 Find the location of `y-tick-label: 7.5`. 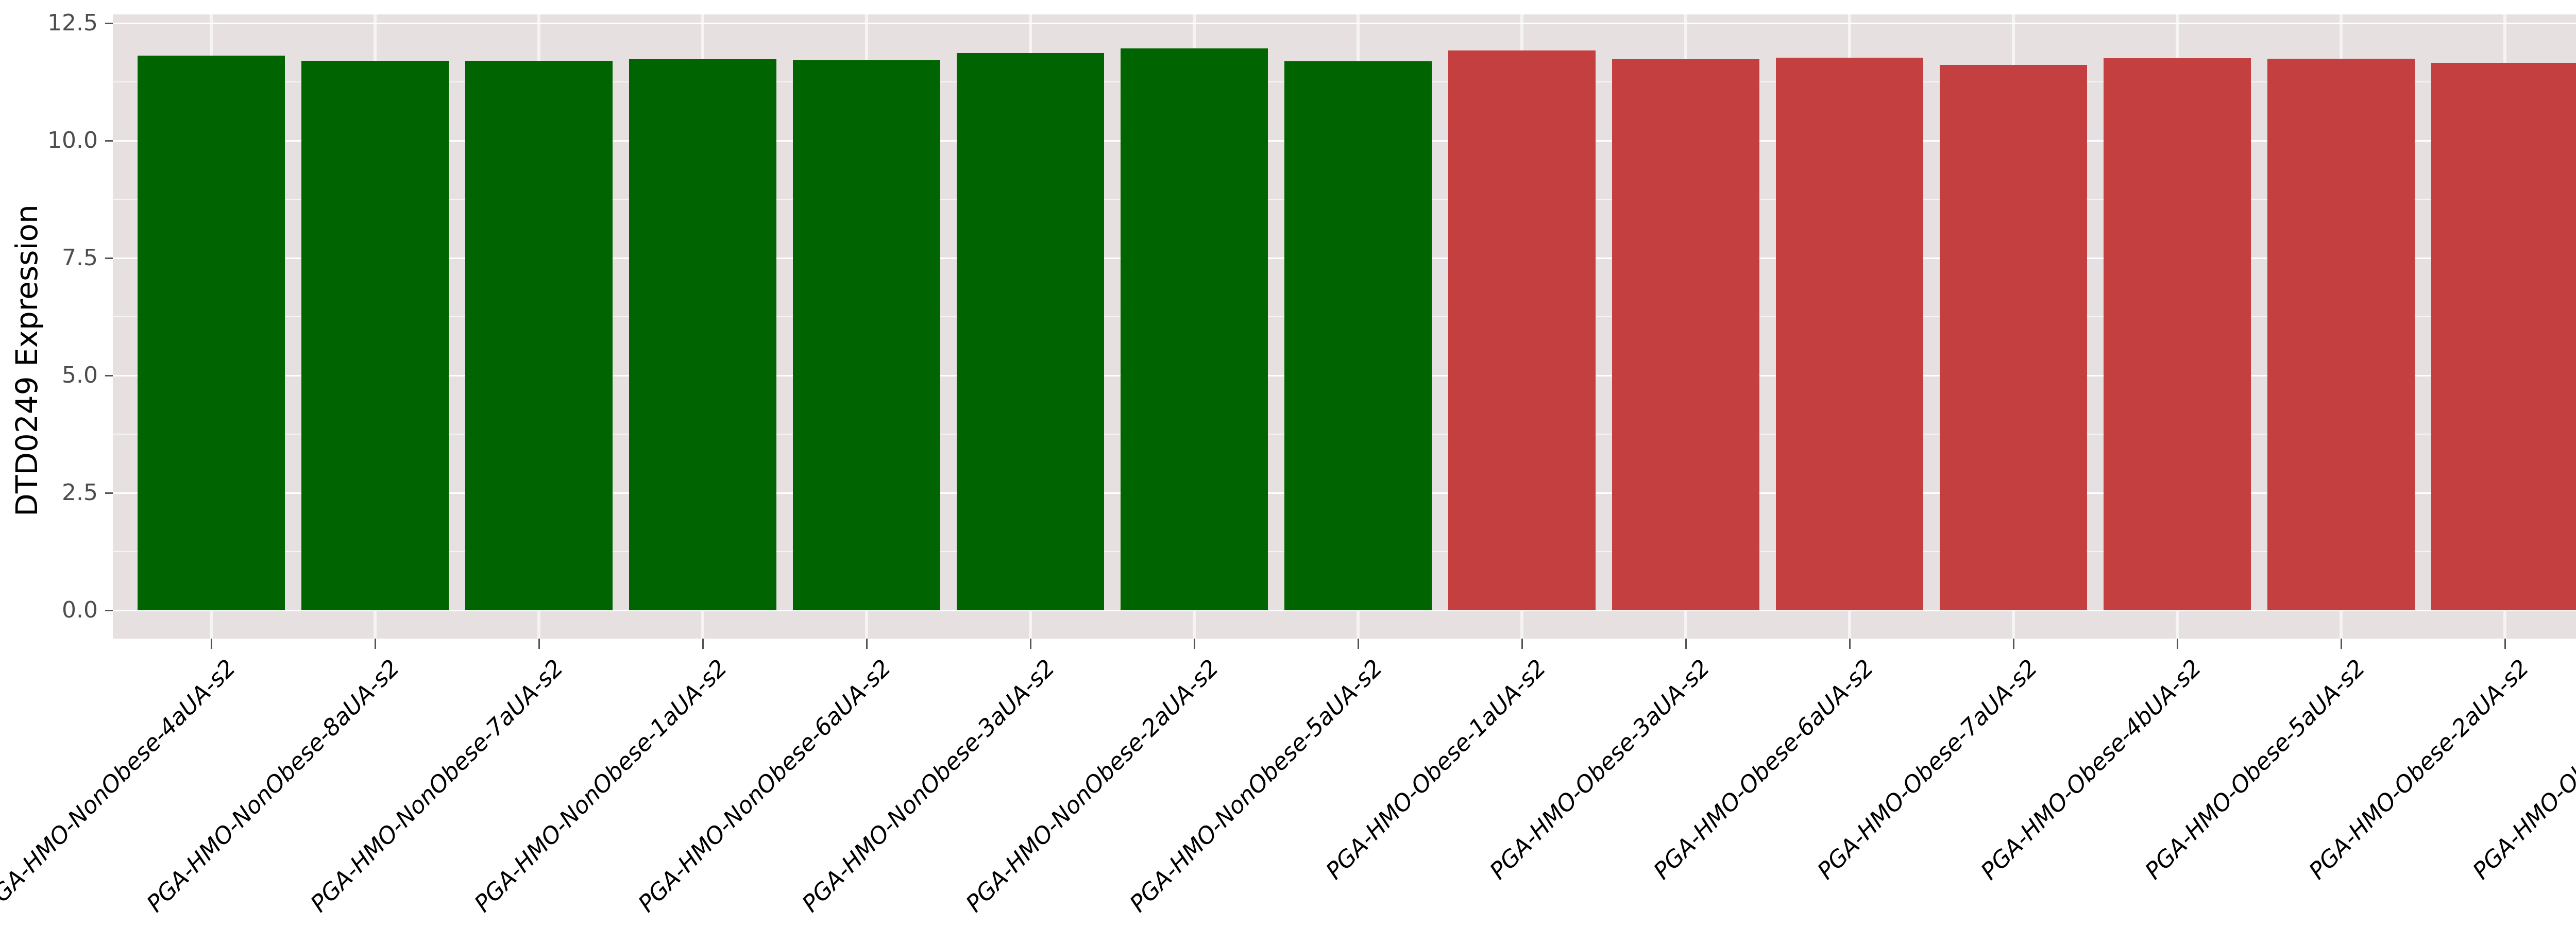

y-tick-label: 7.5 is located at coordinates (80, 258).